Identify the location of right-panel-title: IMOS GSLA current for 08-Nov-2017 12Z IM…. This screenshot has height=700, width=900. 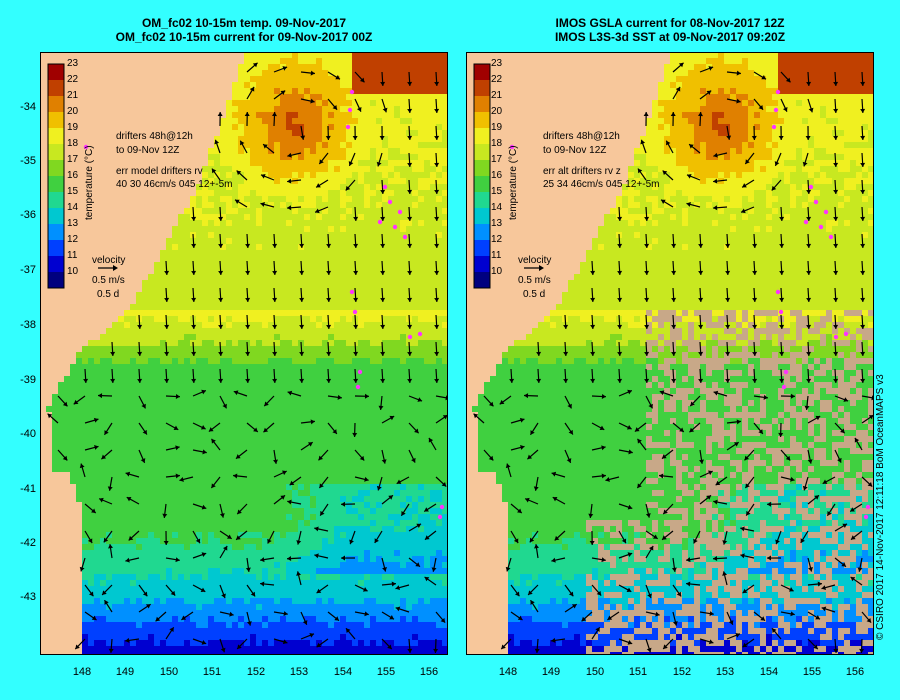
(670, 30).